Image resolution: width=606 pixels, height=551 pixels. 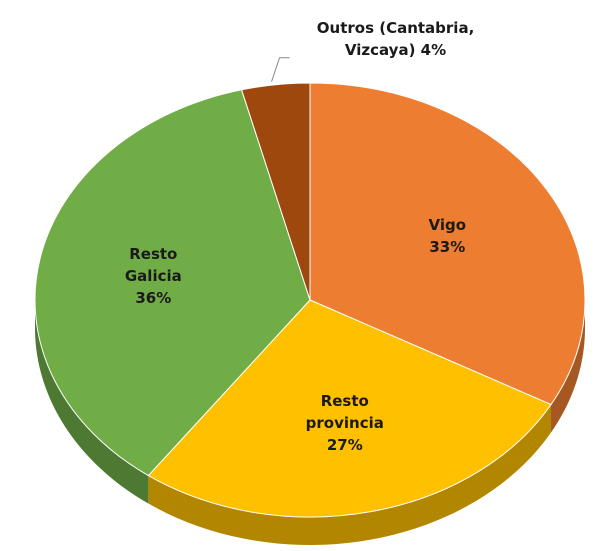 I want to click on slice-label: Resto provincia 27%, so click(x=345, y=423).